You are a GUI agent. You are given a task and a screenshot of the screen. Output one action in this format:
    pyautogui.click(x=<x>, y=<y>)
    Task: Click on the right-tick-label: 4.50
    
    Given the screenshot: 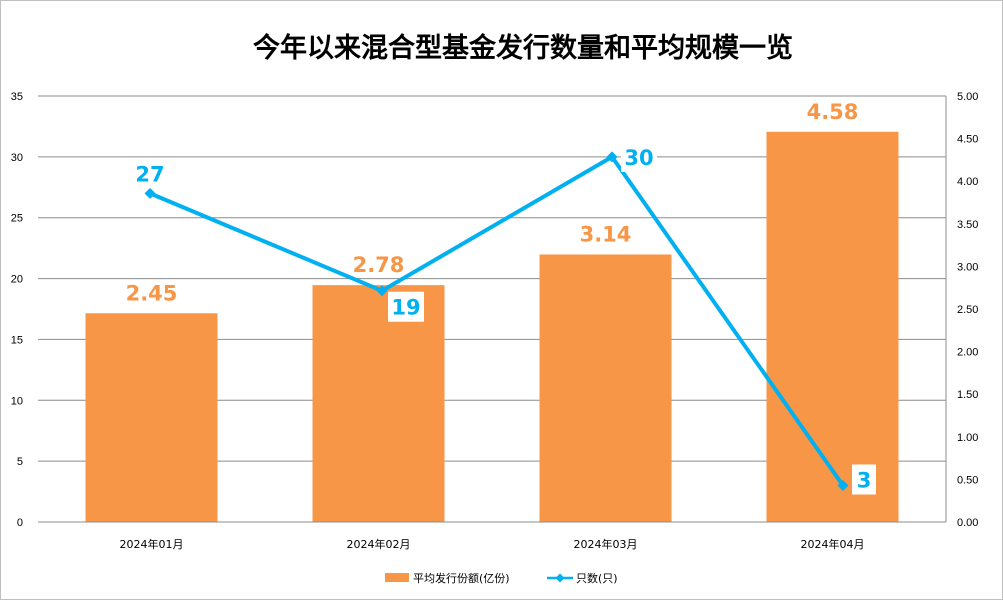 What is the action you would take?
    pyautogui.click(x=967, y=140)
    